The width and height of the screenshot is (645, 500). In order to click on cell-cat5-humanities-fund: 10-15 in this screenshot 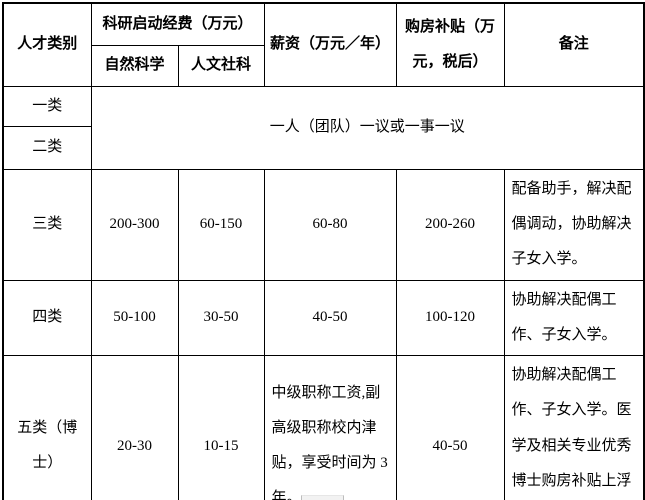, I will do `click(221, 427)`.